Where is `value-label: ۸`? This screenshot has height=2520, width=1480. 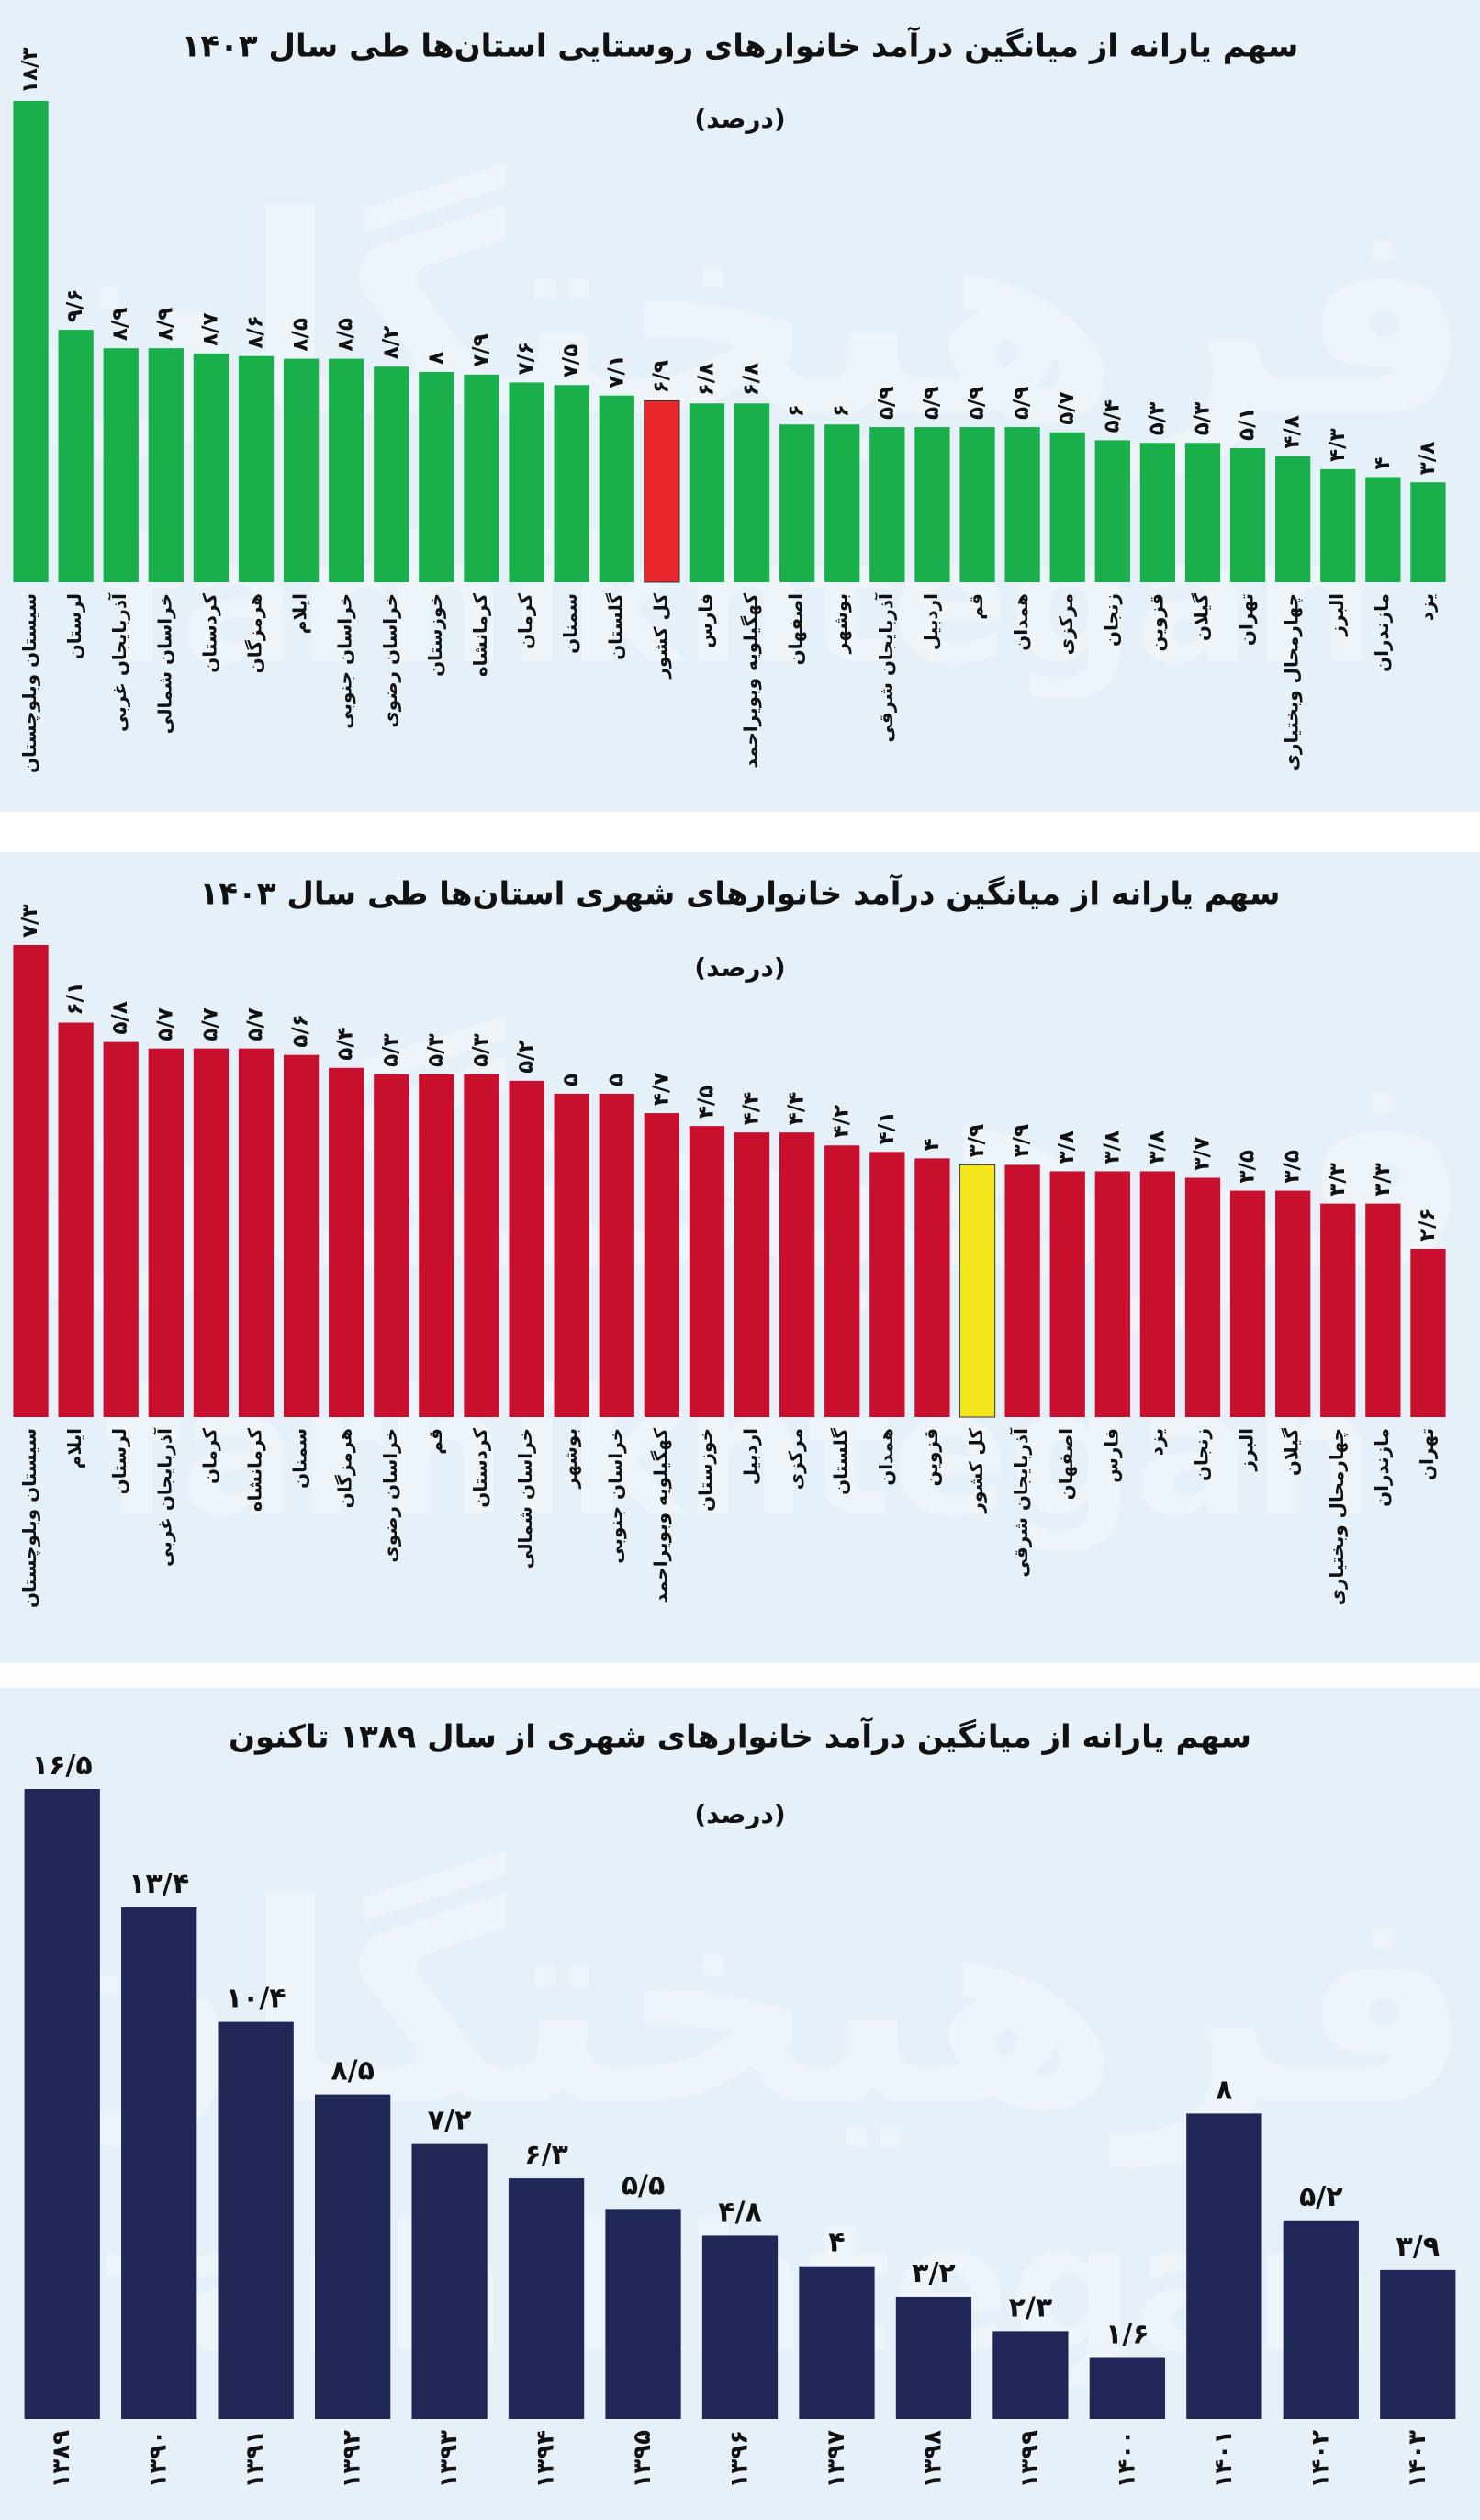 value-label: ۸ is located at coordinates (436, 358).